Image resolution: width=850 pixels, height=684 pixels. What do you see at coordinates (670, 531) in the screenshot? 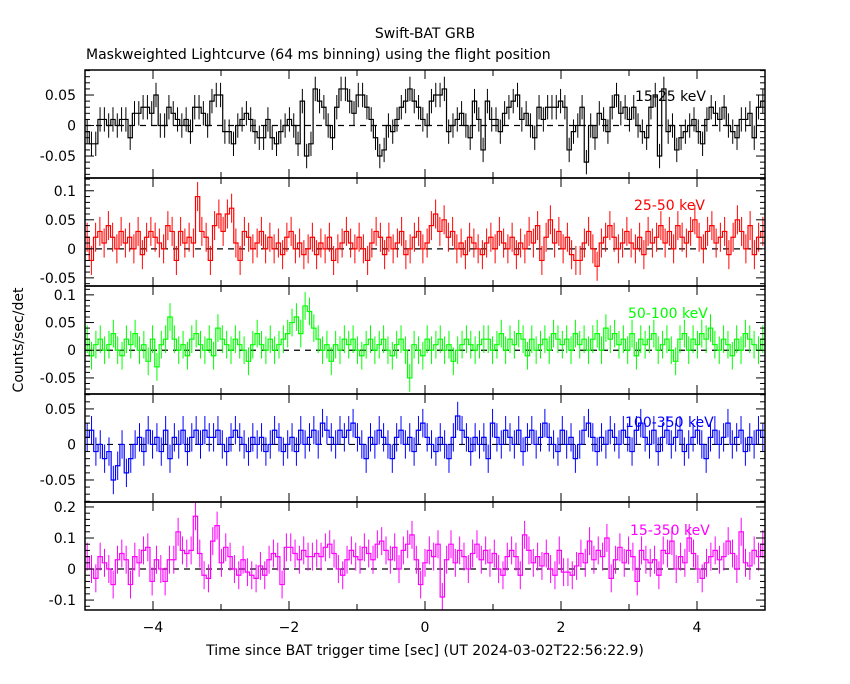
I see `band-label: 15-350 keV` at bounding box center [670, 531].